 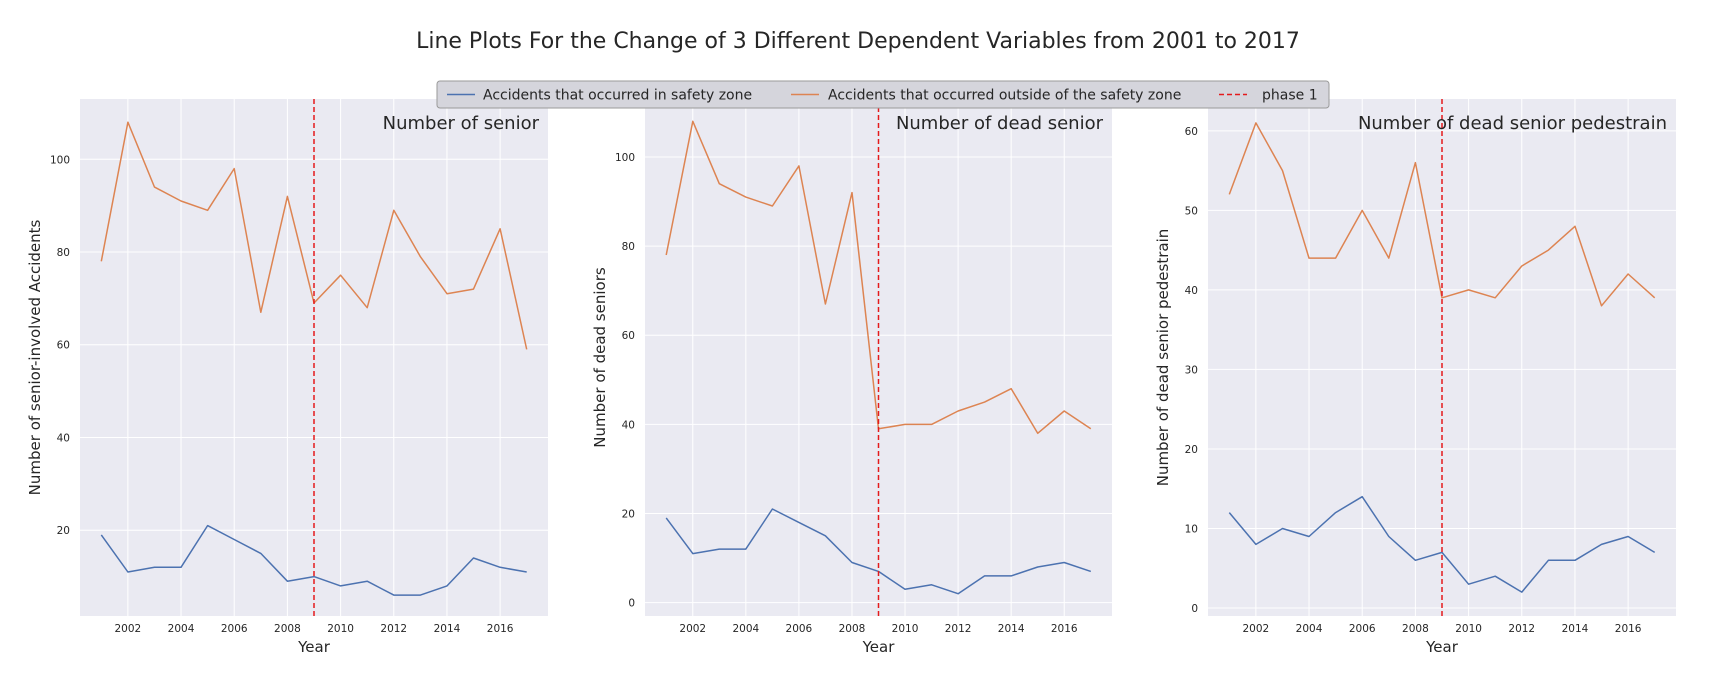 I want to click on subplot-title: Number of dead senior, so click(x=1000, y=123).